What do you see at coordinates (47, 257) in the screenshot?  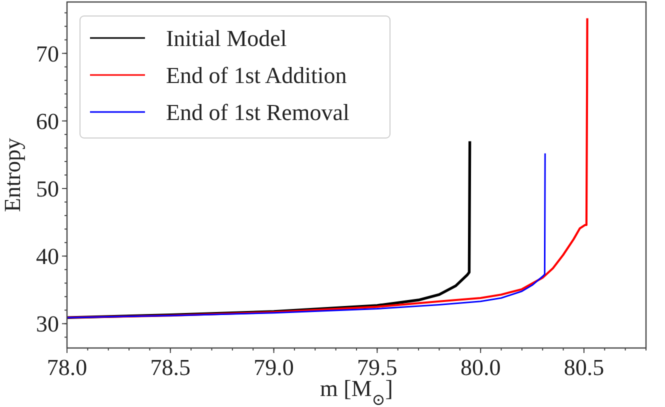 I see `y-tick-label: 40` at bounding box center [47, 257].